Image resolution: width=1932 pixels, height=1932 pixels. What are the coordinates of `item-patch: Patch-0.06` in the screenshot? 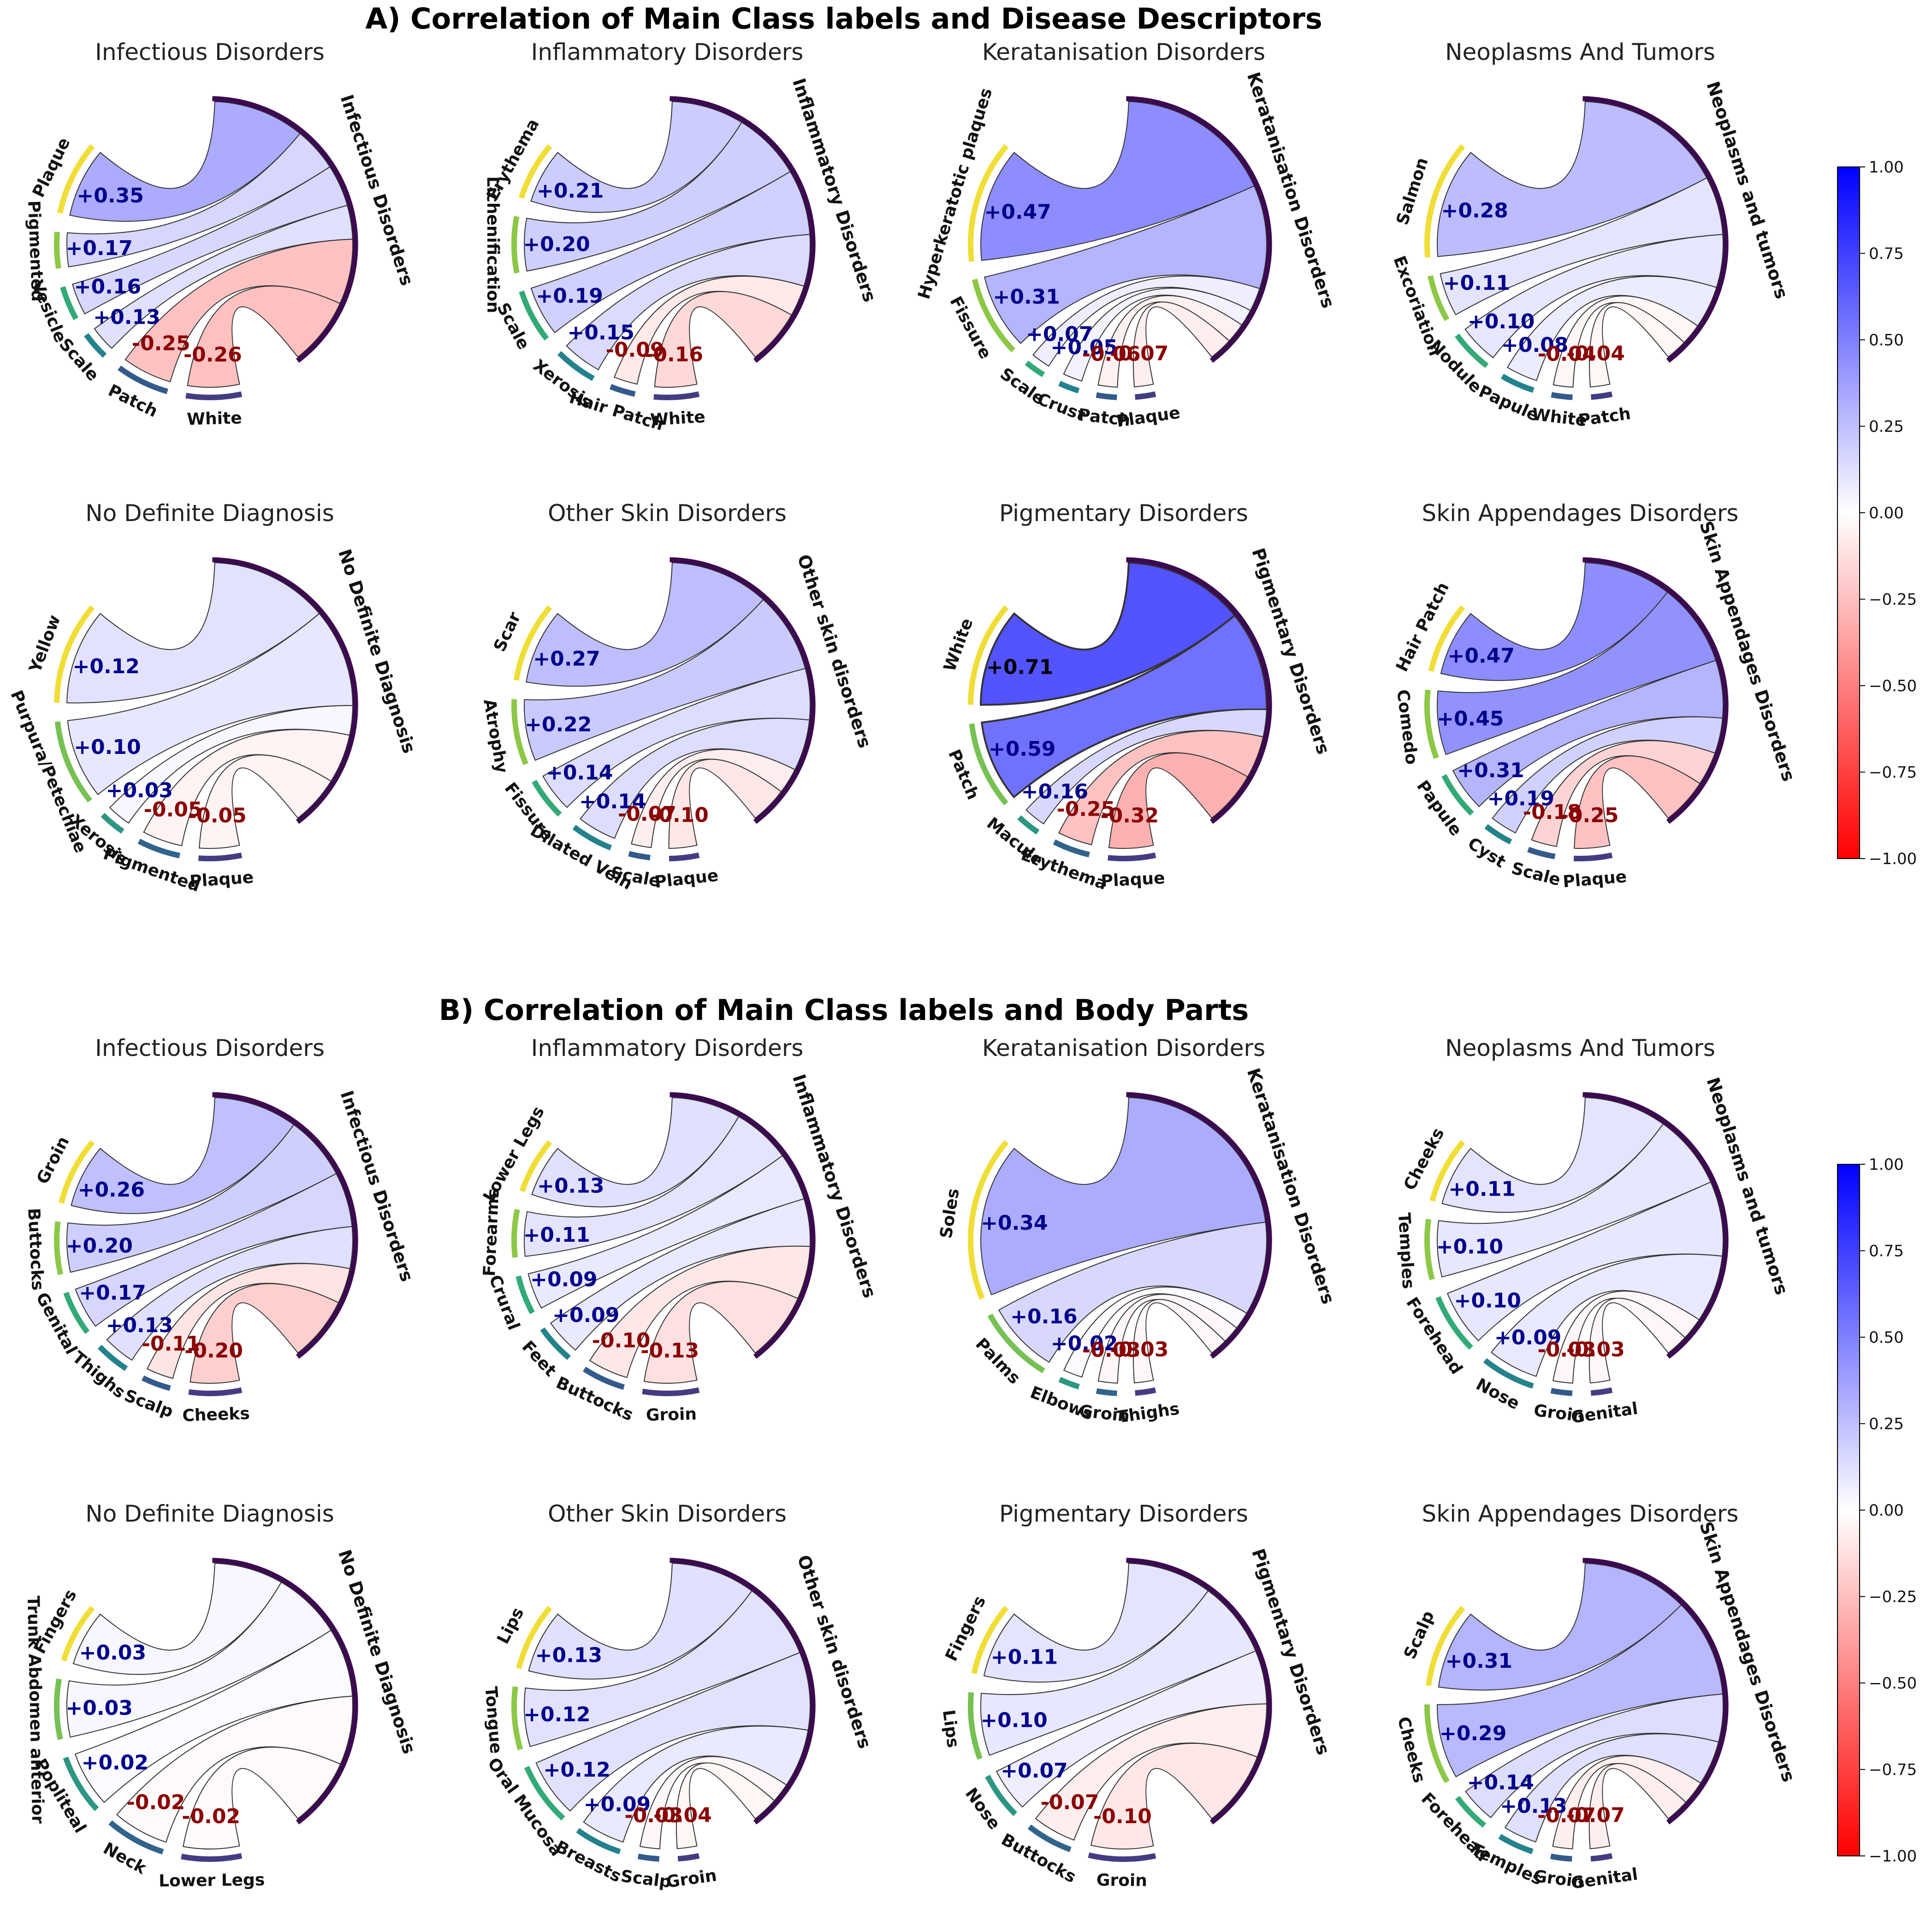 It's located at (1109, 387).